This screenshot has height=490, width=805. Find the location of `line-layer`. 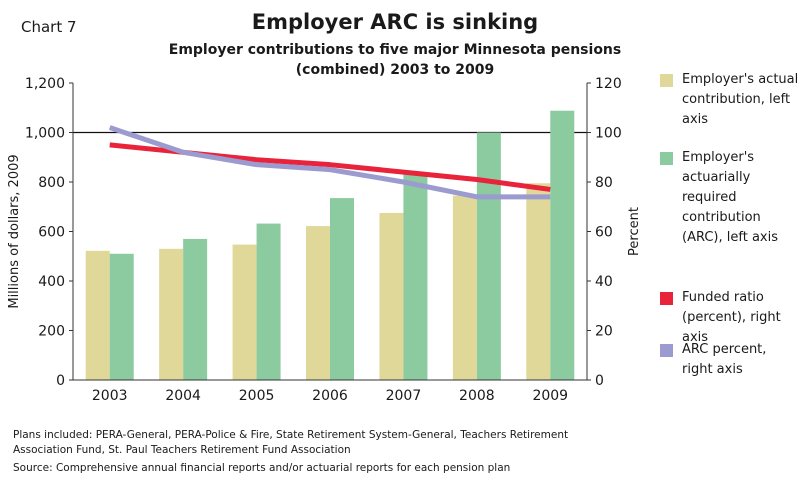

line-layer is located at coordinates (329, 162).